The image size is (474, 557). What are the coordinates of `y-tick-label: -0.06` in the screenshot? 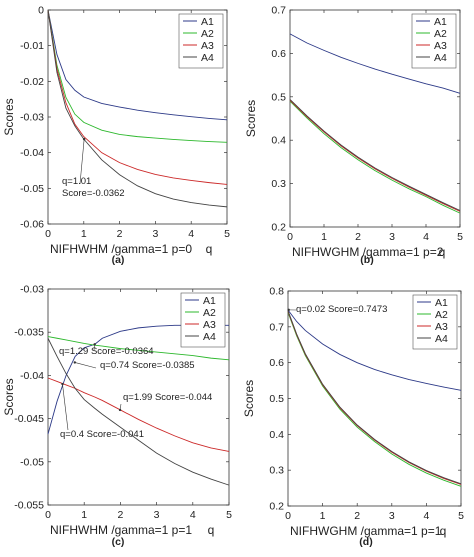 It's located at (32, 225).